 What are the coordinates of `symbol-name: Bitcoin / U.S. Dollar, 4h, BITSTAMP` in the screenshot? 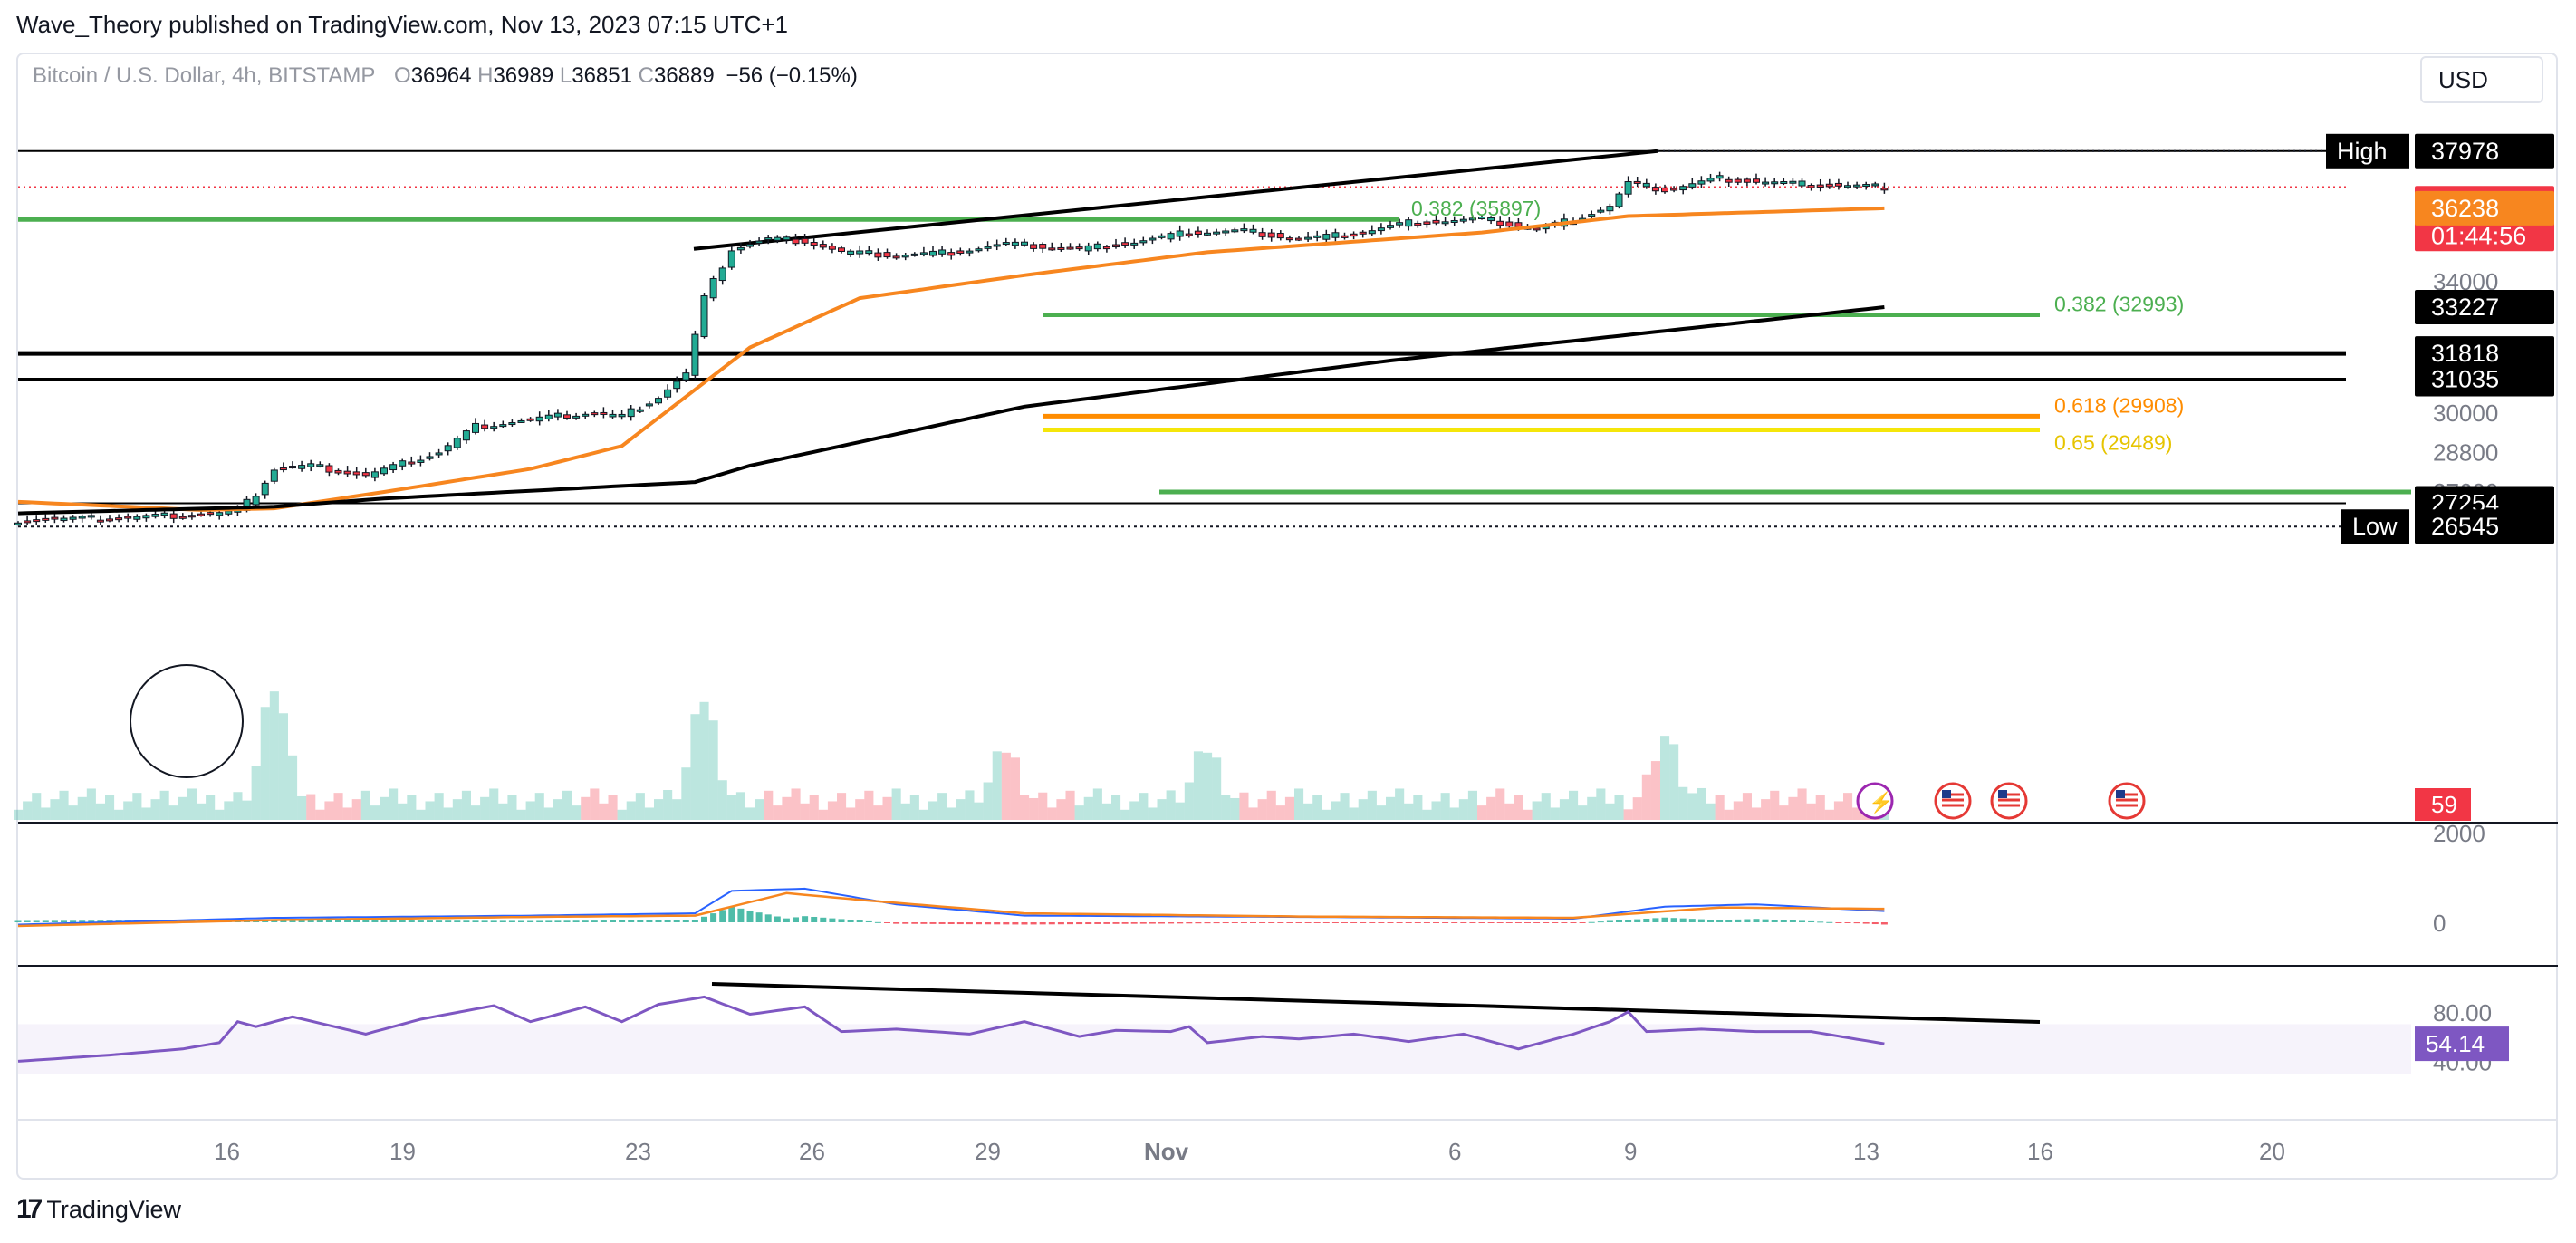 It's located at (204, 75).